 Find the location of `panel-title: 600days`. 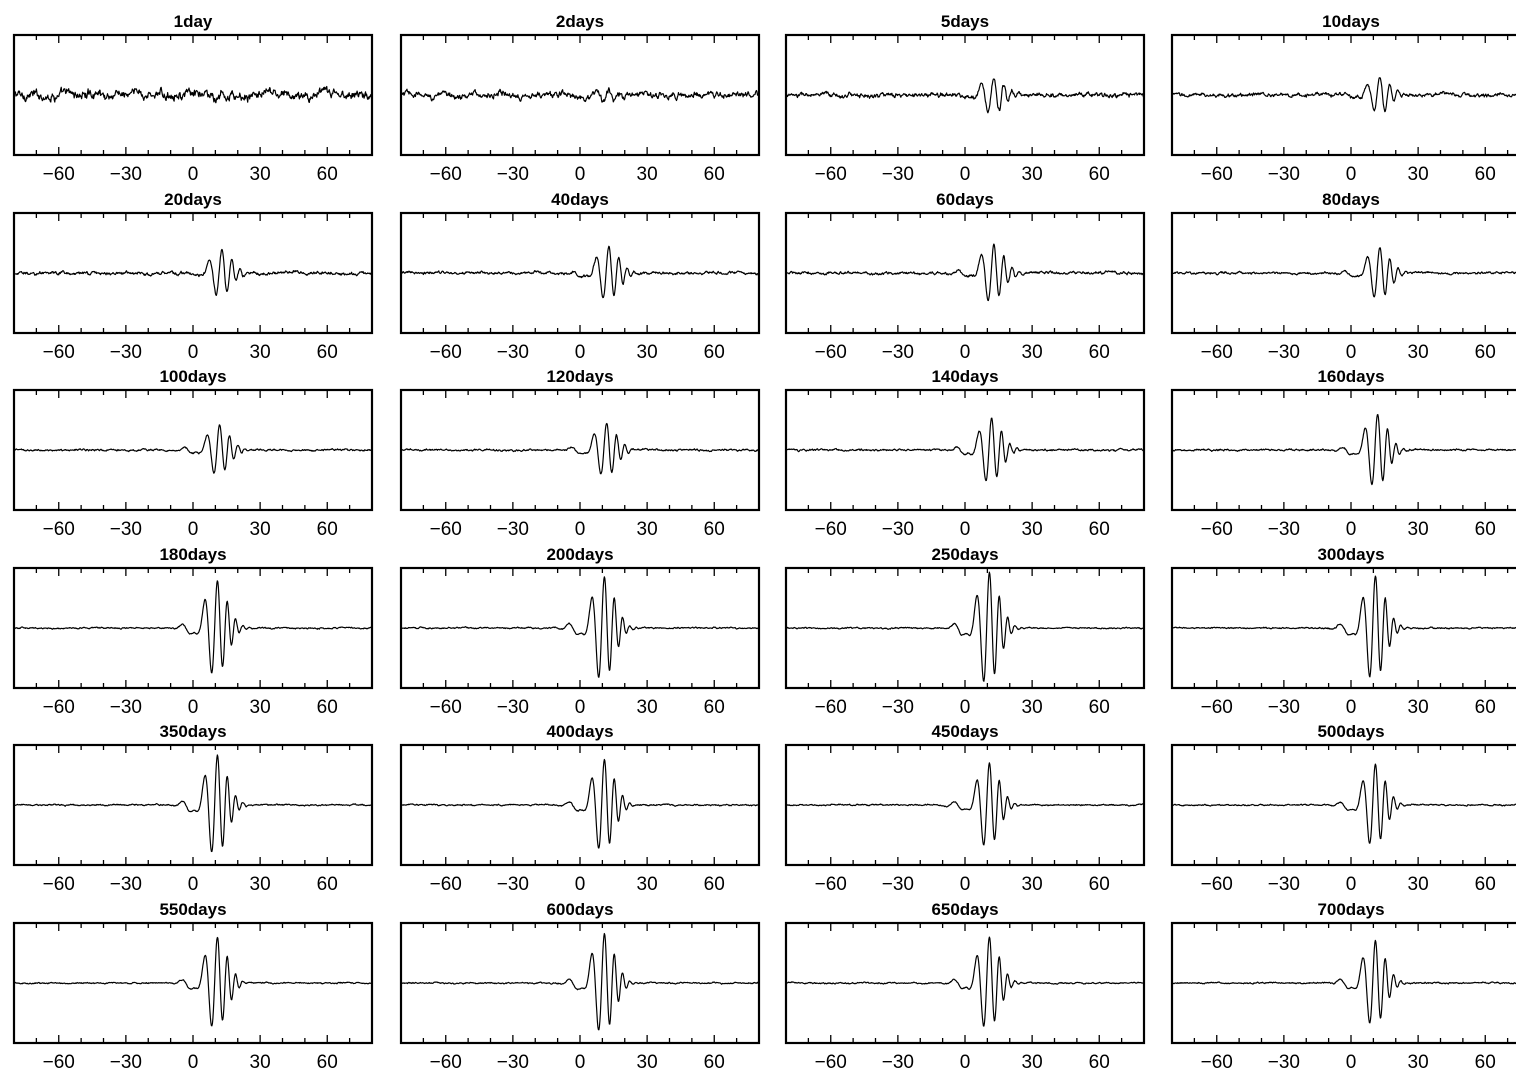

panel-title: 600days is located at coordinates (579, 909).